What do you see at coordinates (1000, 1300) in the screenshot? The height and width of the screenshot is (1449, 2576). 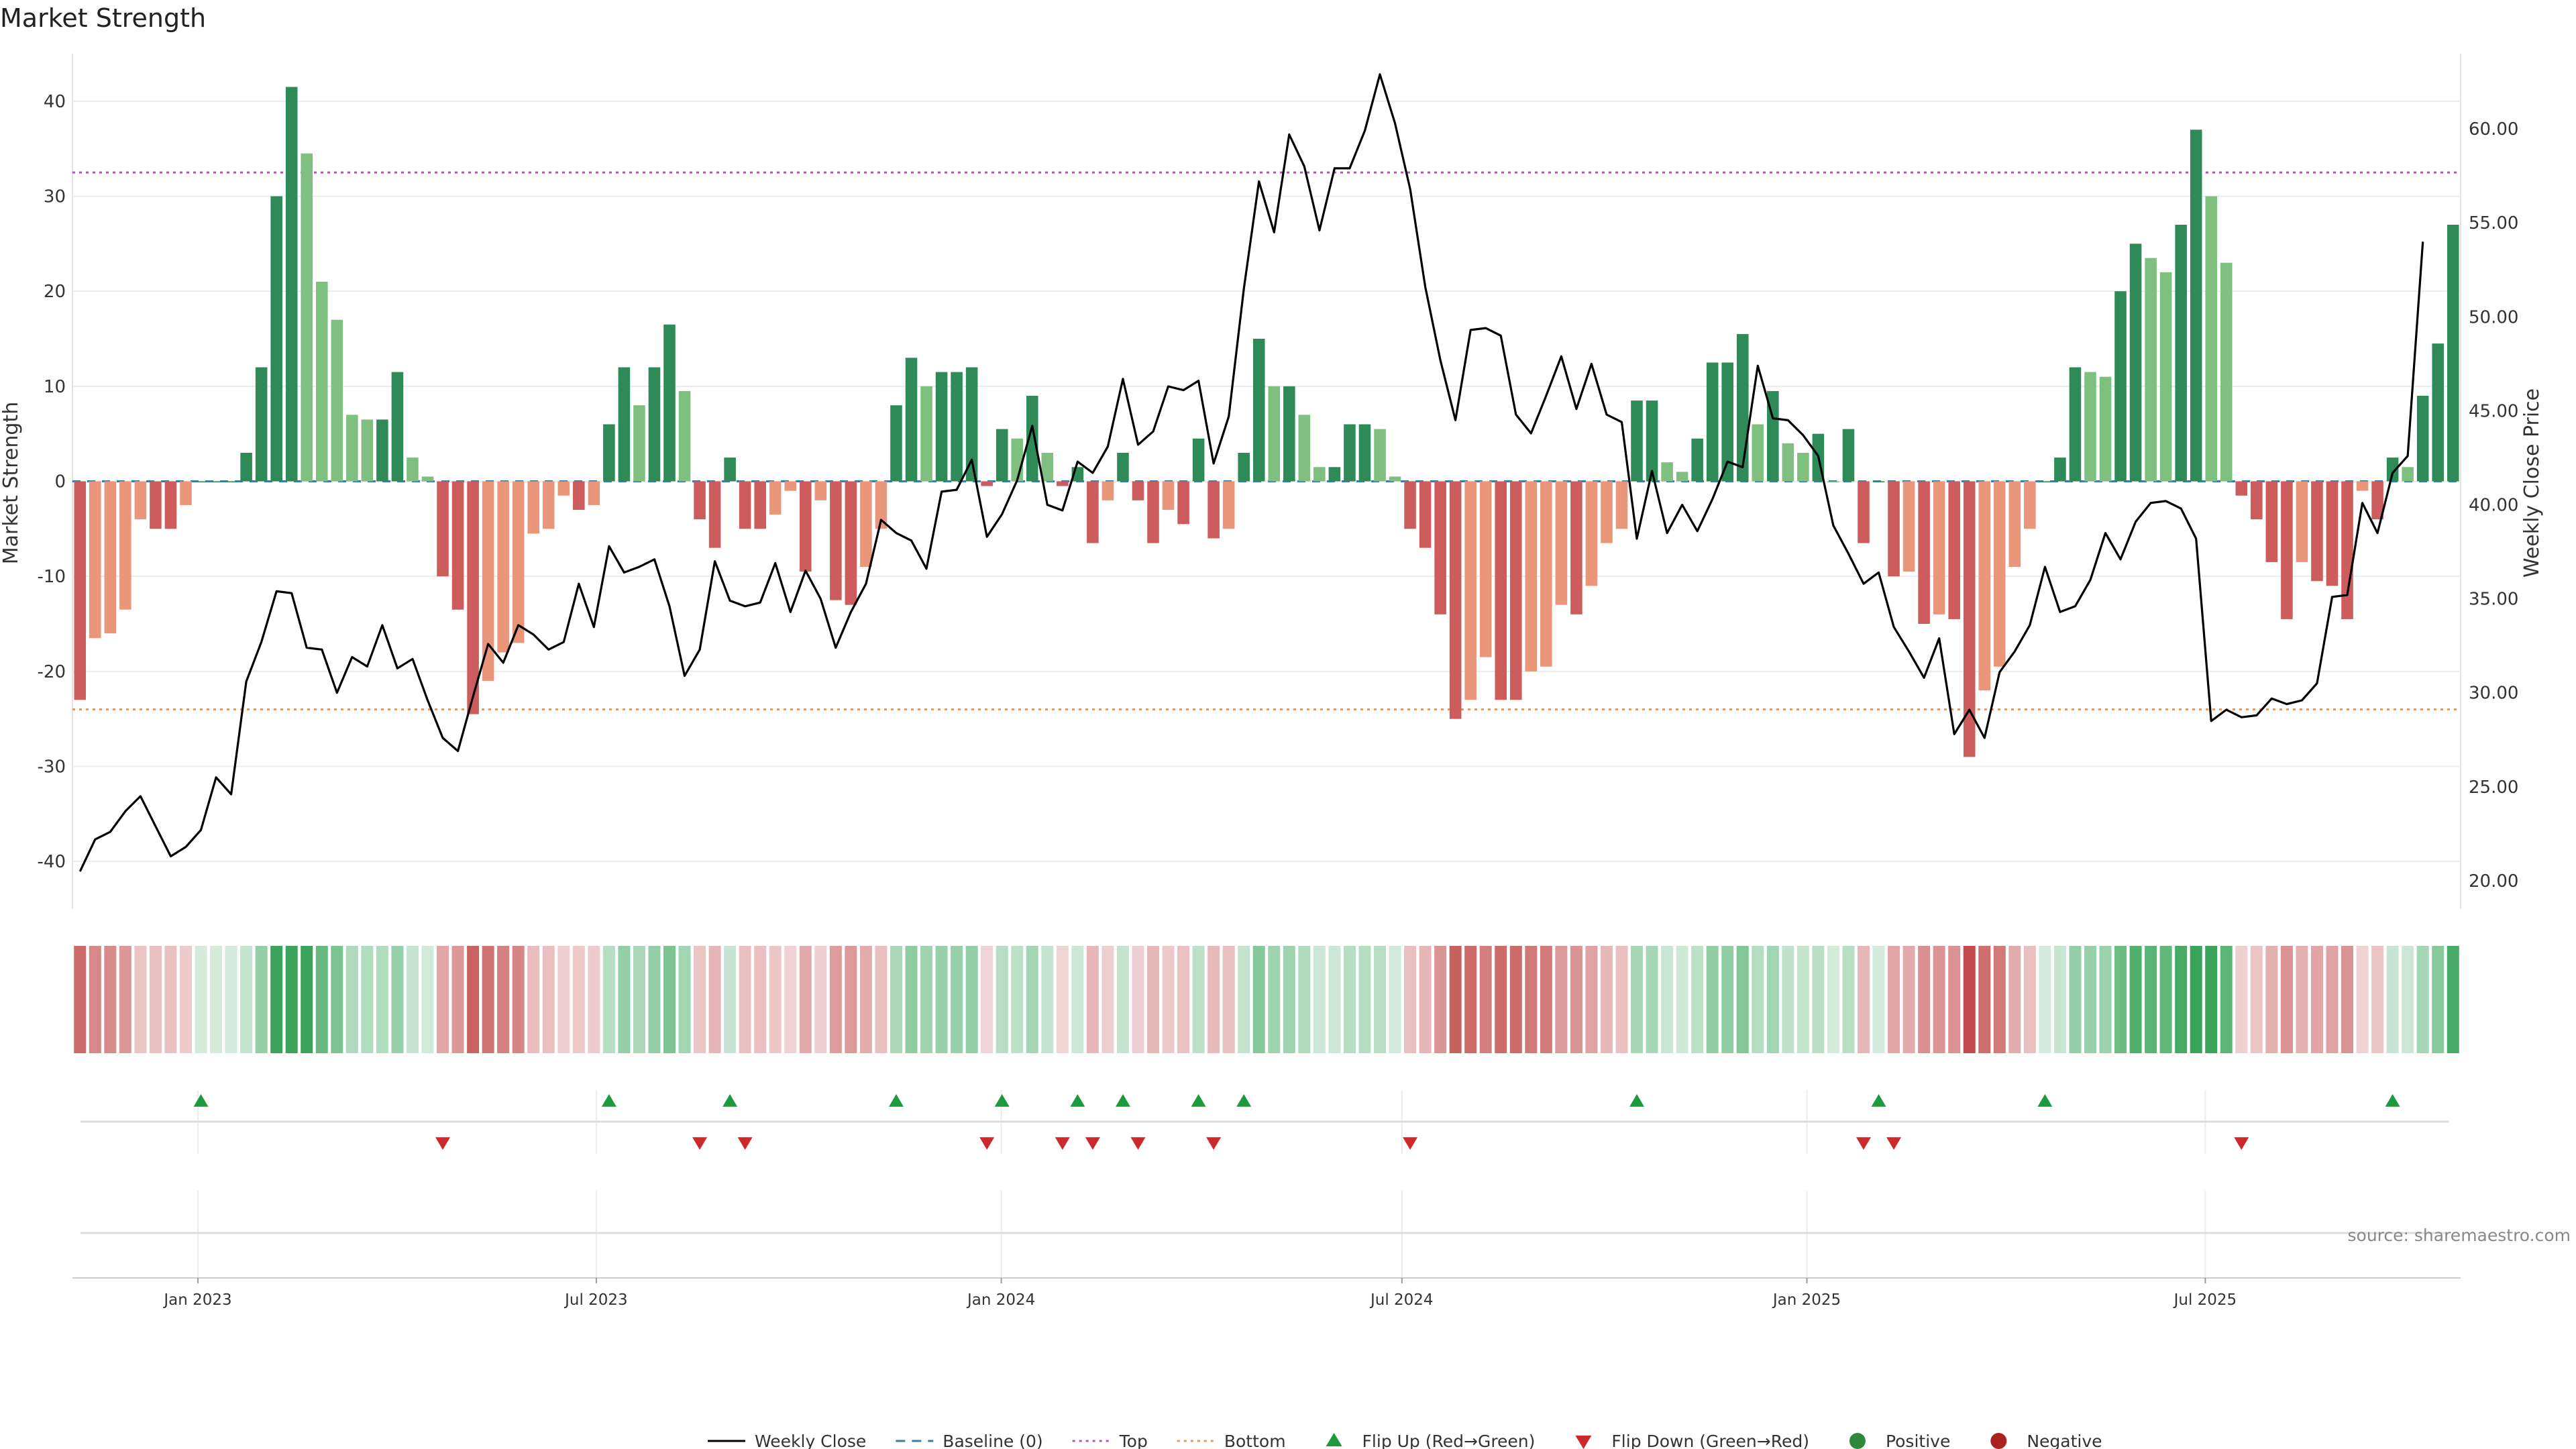 I see `x-tick-label: Jan 2024` at bounding box center [1000, 1300].